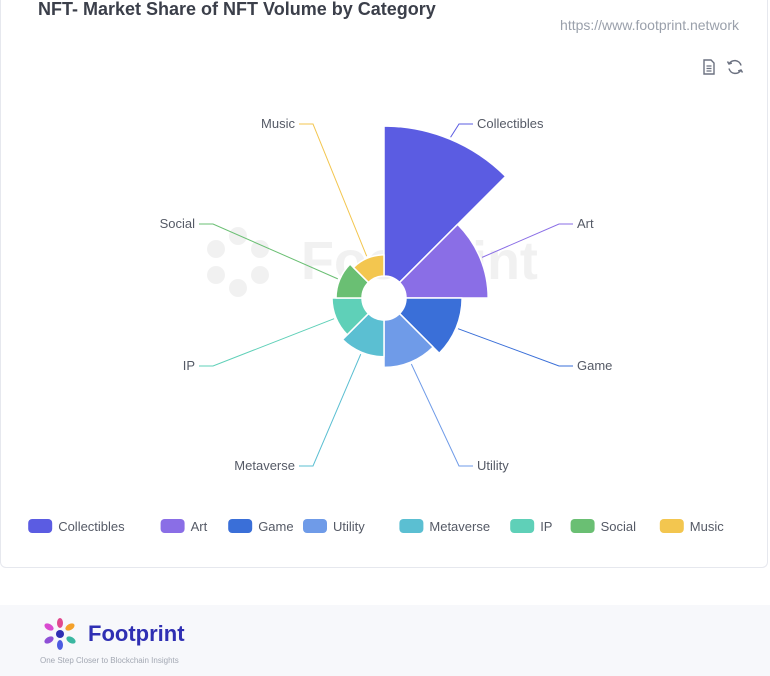 The height and width of the screenshot is (676, 770). What do you see at coordinates (315, 526) in the screenshot?
I see `legend-swatch-utility` at bounding box center [315, 526].